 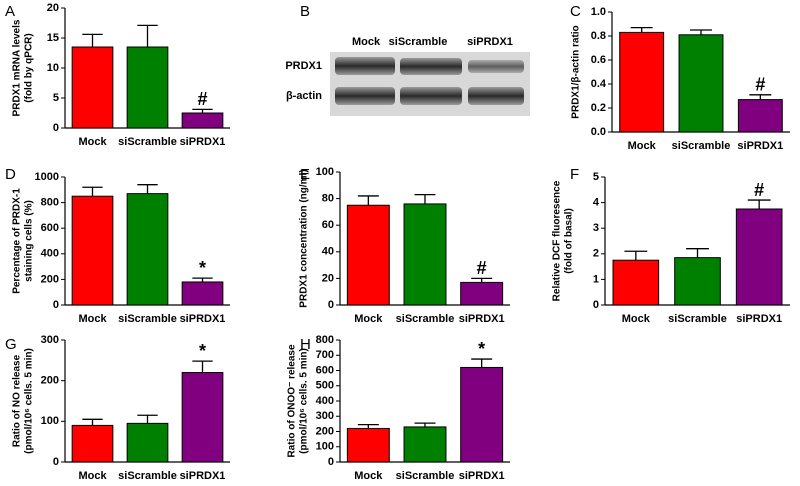 I want to click on y-tick-label: 40, so click(x=328, y=252).